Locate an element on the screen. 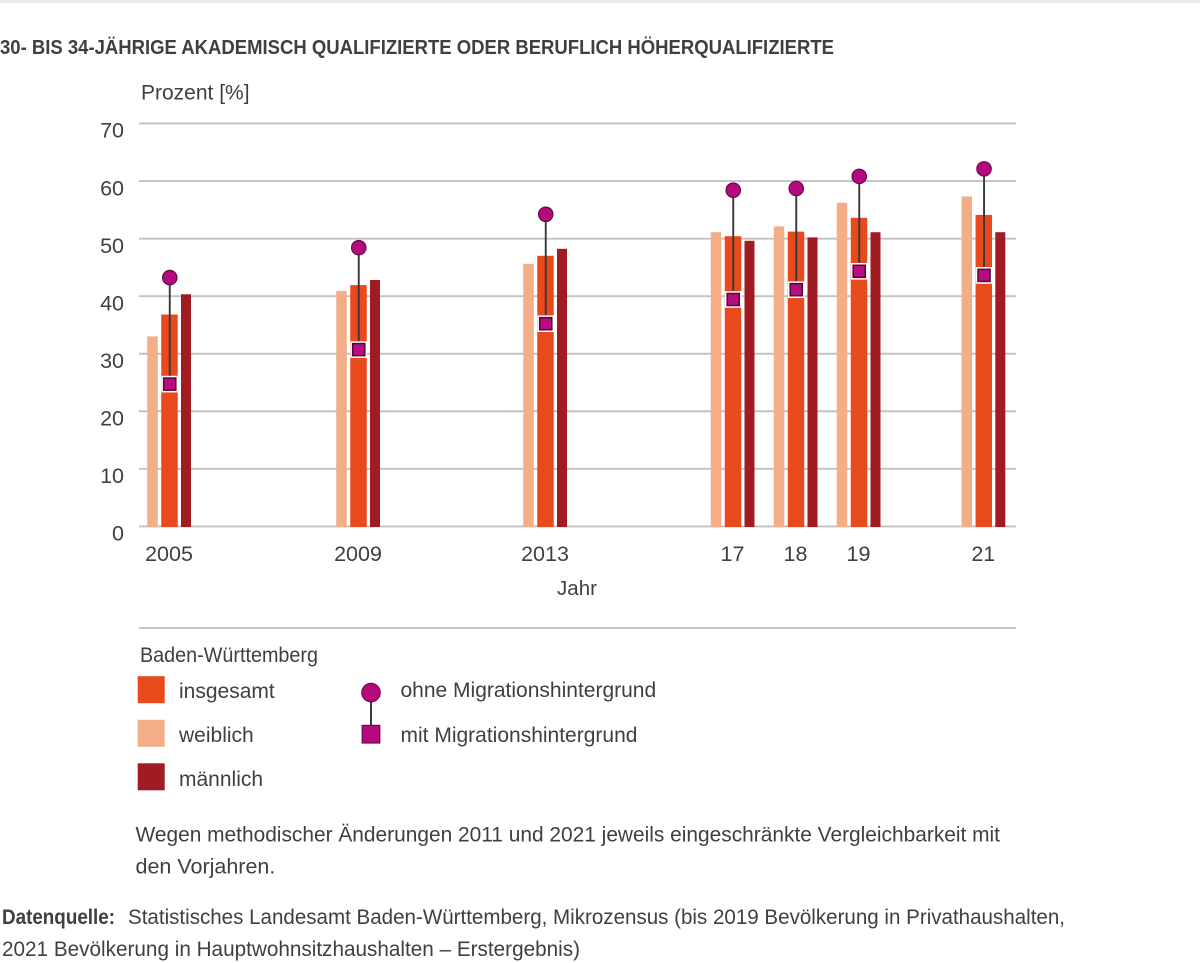 This screenshot has width=1200, height=963. svg-text: ohne Migrationshintergrund is located at coordinates (529, 690).